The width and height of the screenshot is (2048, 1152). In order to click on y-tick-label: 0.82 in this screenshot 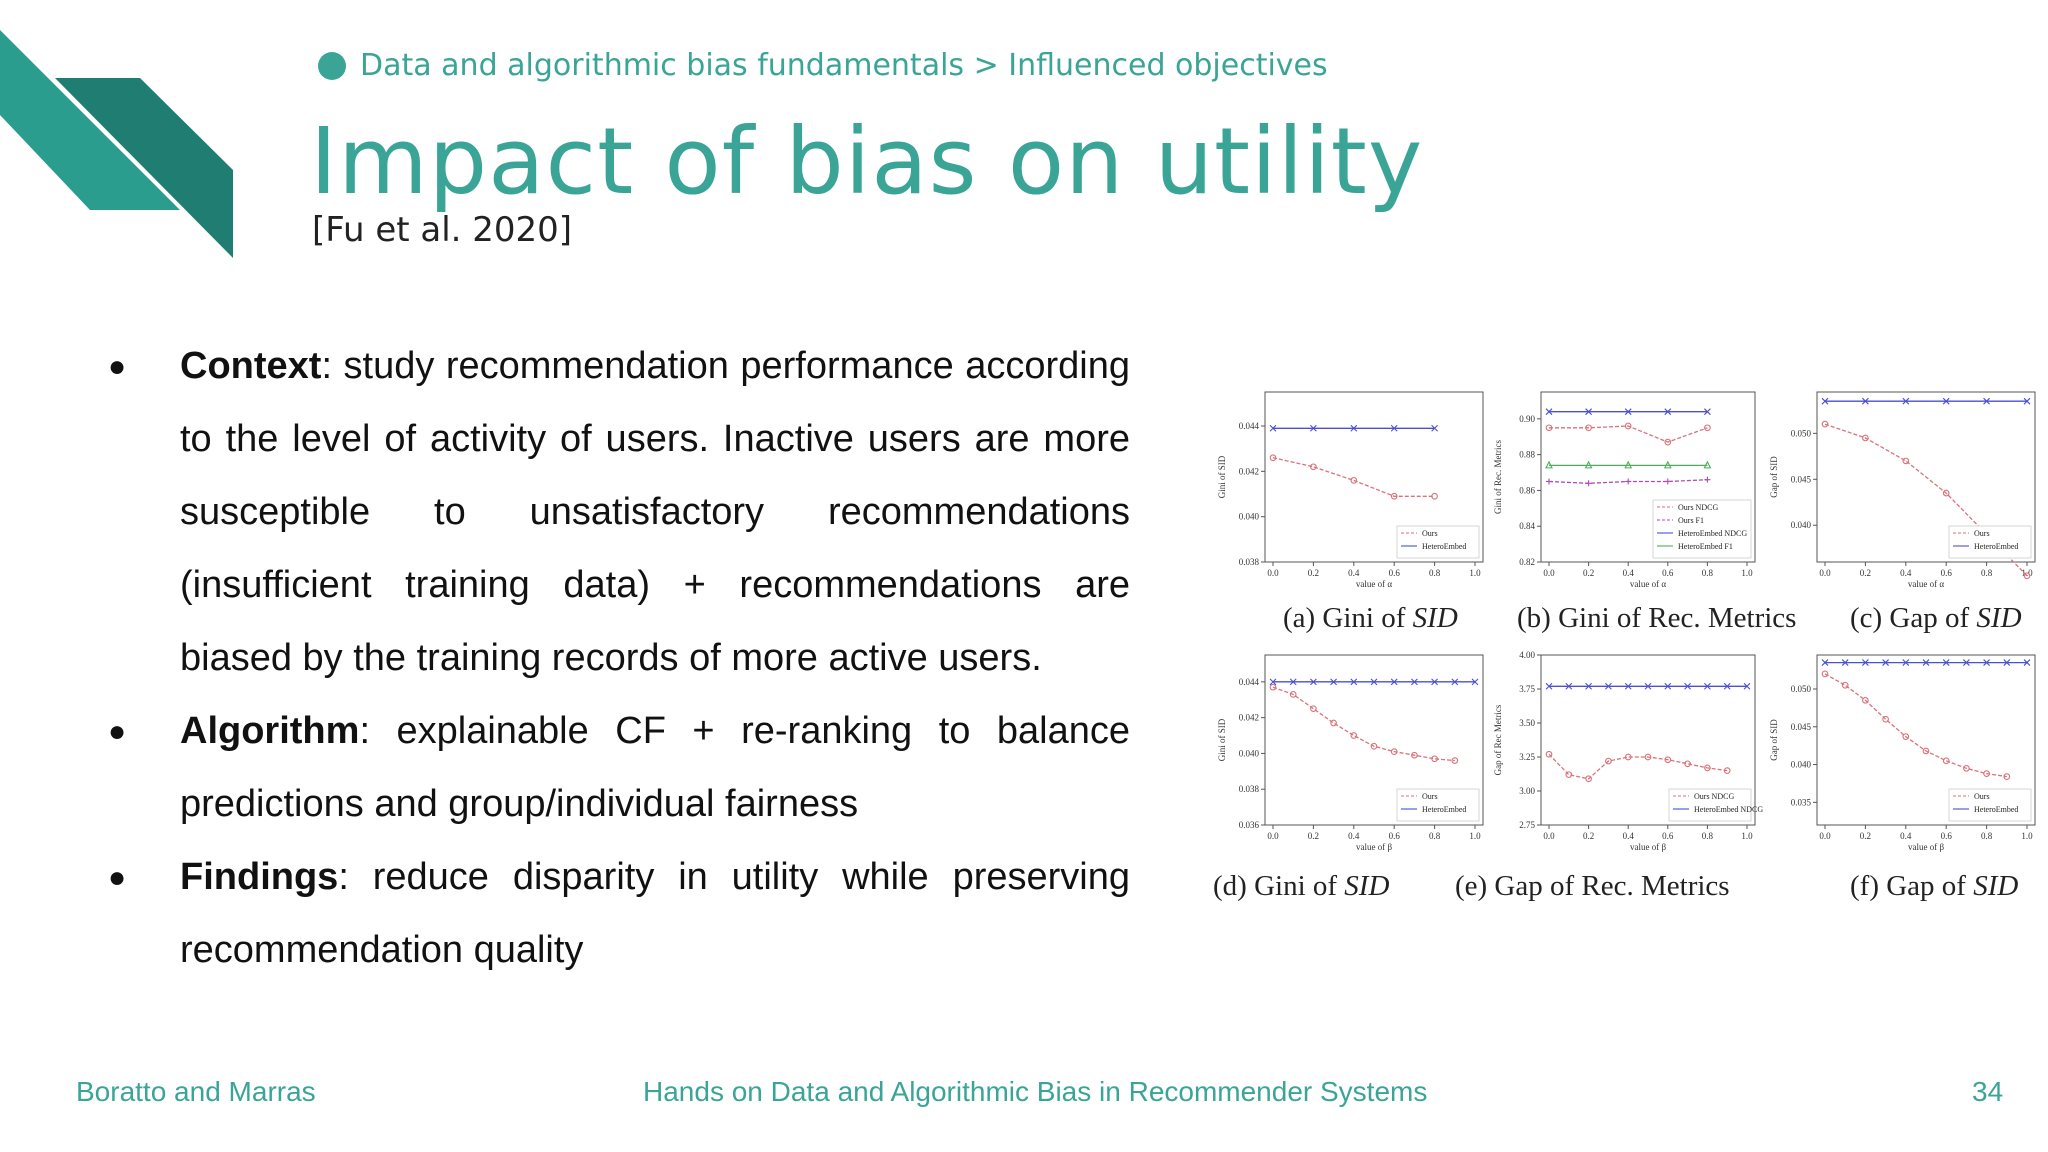, I will do `click(1527, 562)`.